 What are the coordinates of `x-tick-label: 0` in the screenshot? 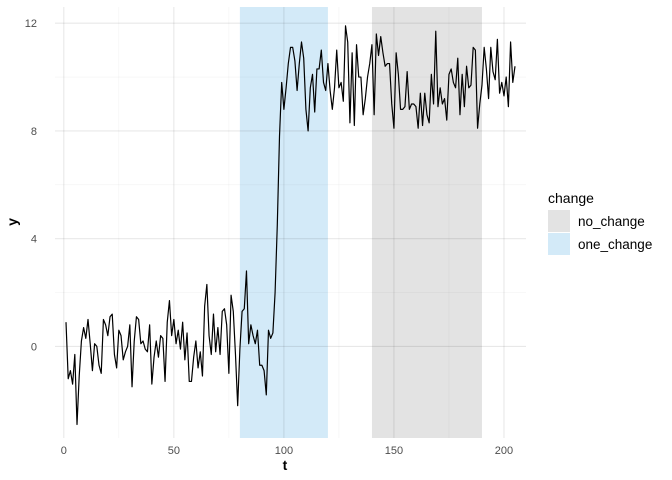 It's located at (64, 451).